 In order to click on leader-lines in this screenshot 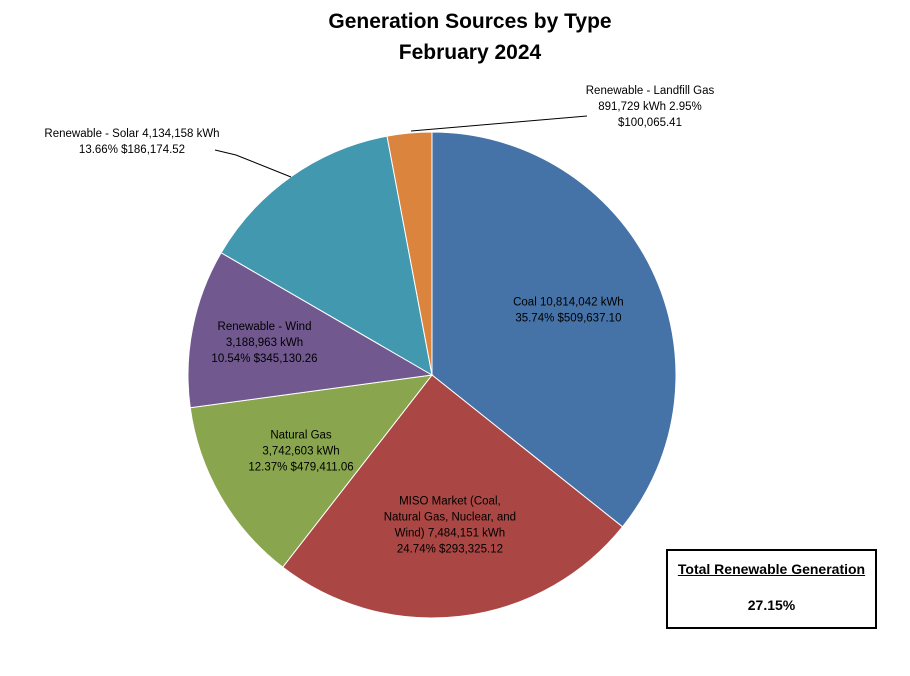, I will do `click(401, 146)`.